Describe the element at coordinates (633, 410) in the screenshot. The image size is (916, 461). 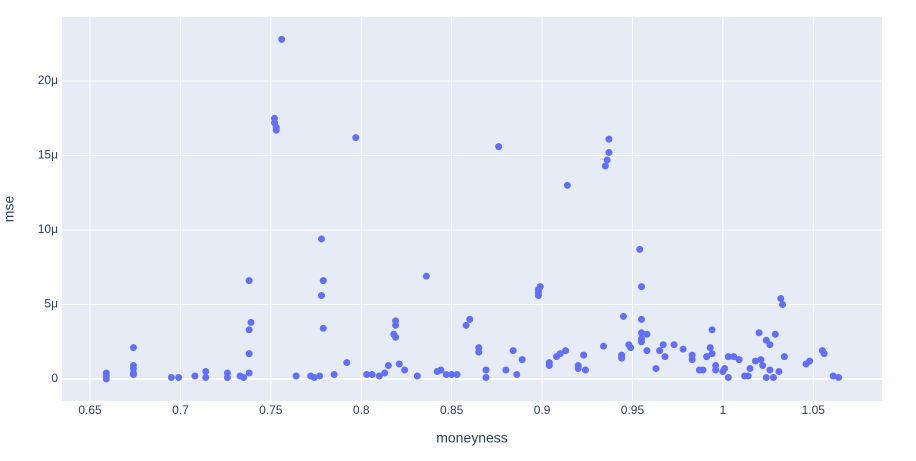
I see `x-tick-label: 0.95` at that location.